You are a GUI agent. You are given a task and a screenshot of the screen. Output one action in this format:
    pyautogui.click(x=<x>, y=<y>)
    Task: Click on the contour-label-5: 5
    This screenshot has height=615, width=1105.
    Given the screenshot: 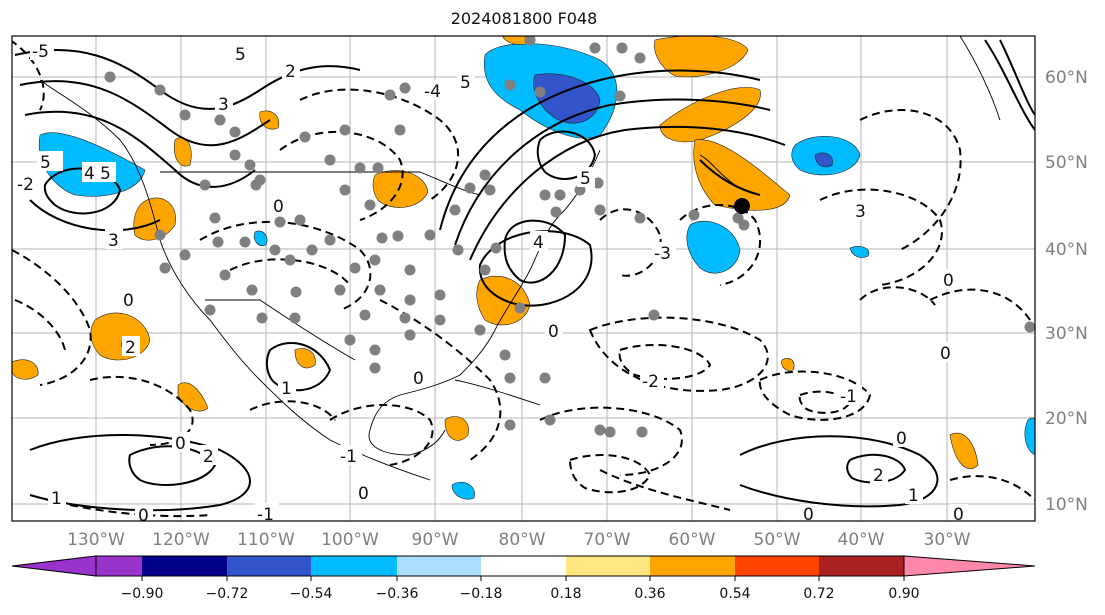 What is the action you would take?
    pyautogui.click(x=45, y=163)
    